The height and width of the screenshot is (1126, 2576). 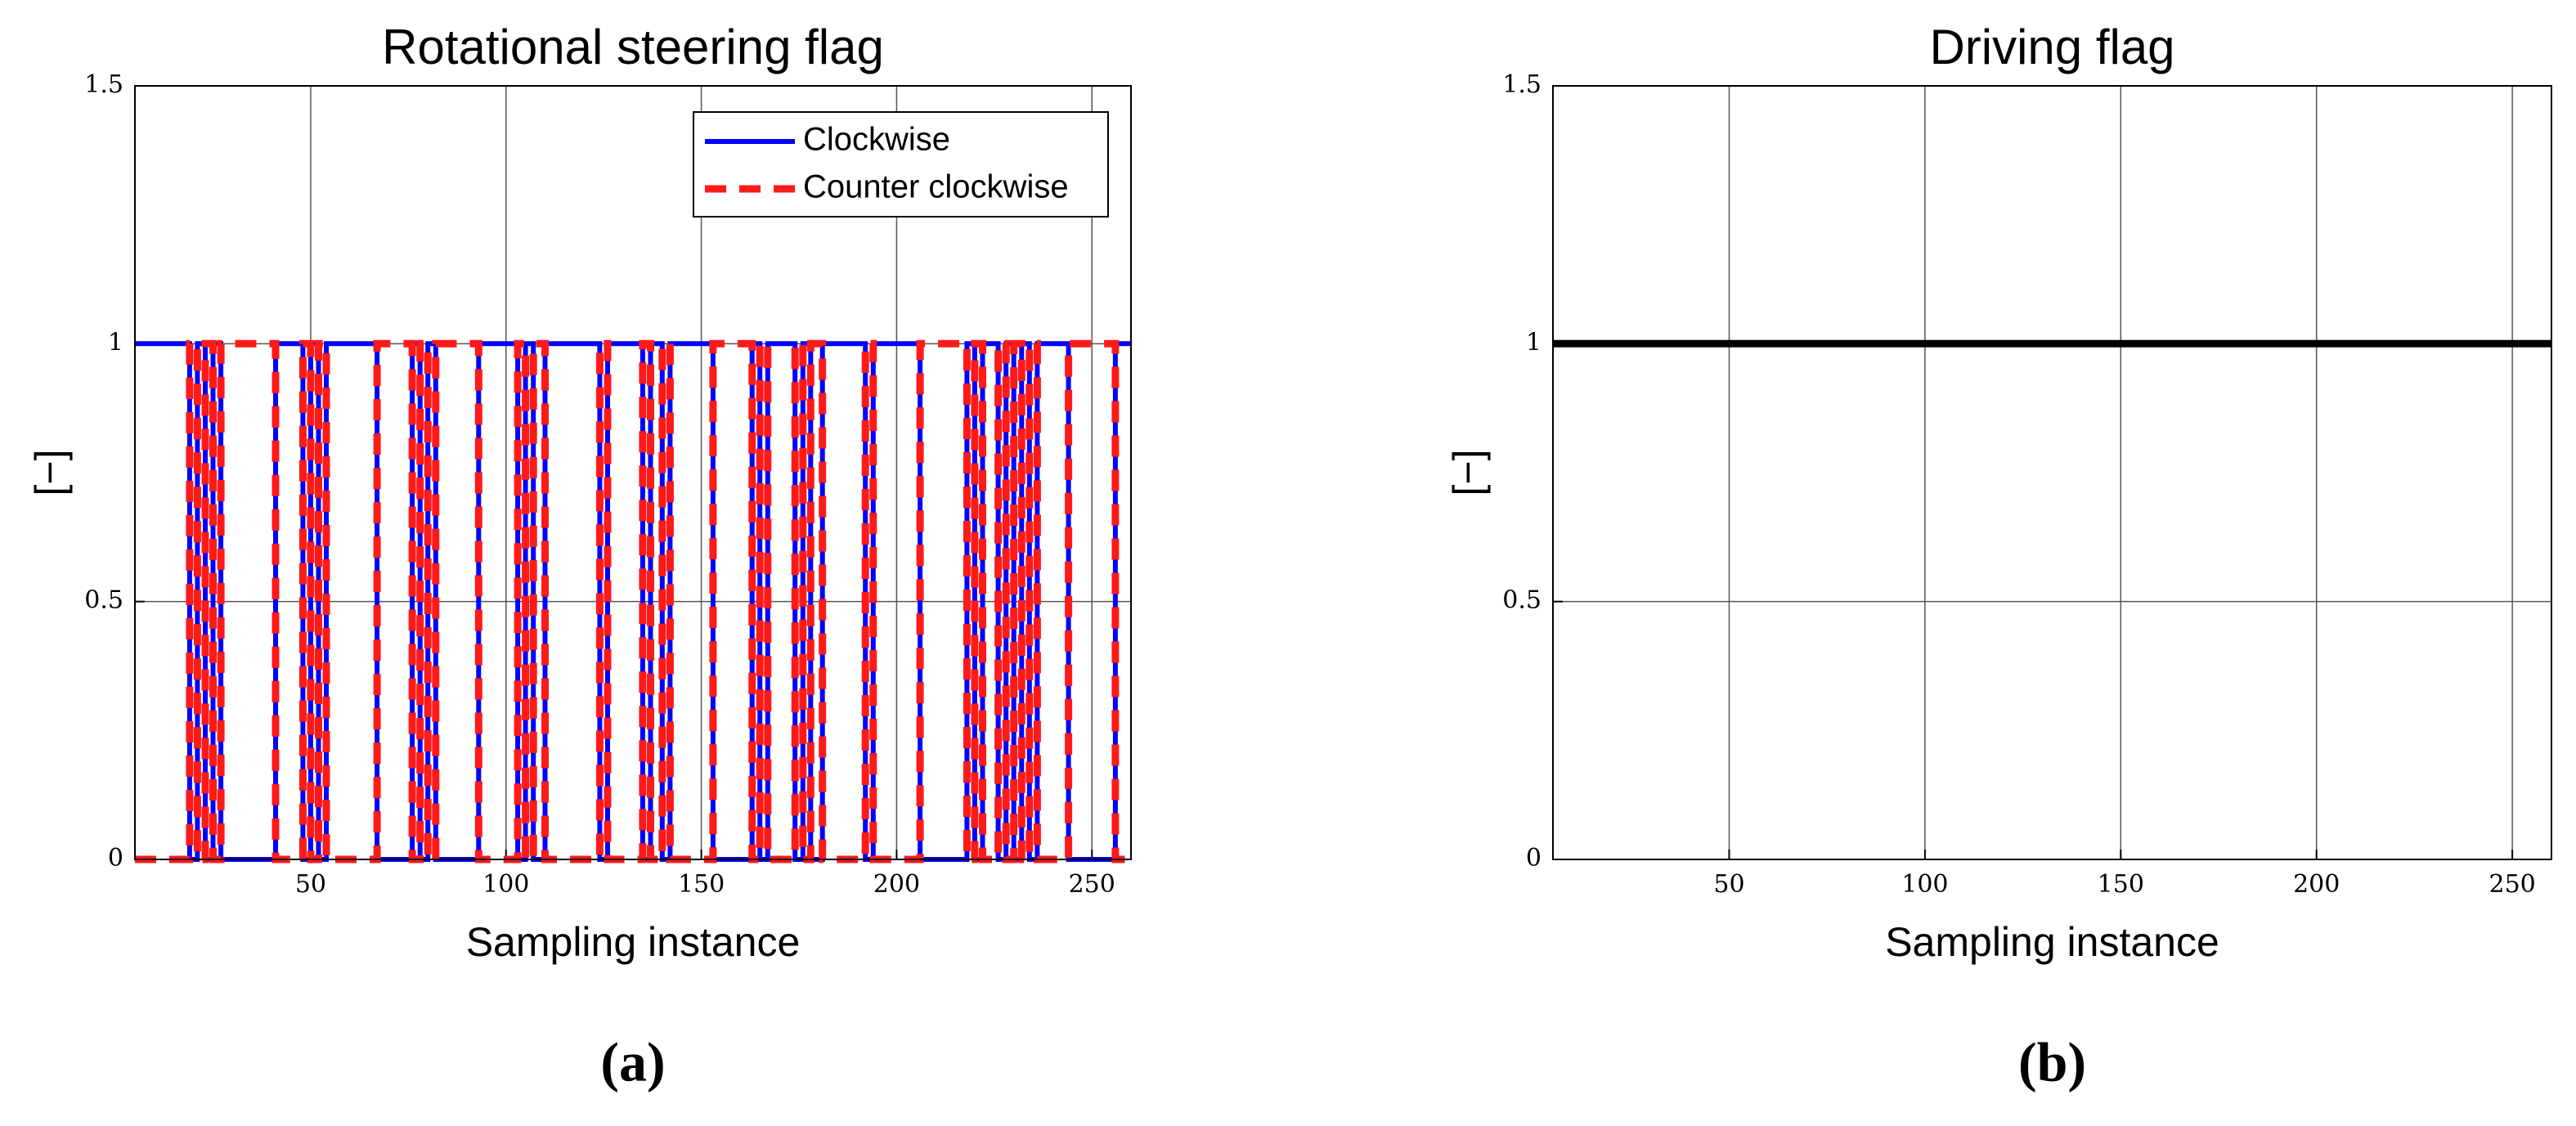 What do you see at coordinates (633, 47) in the screenshot?
I see `chart-title: Rotational steering flag` at bounding box center [633, 47].